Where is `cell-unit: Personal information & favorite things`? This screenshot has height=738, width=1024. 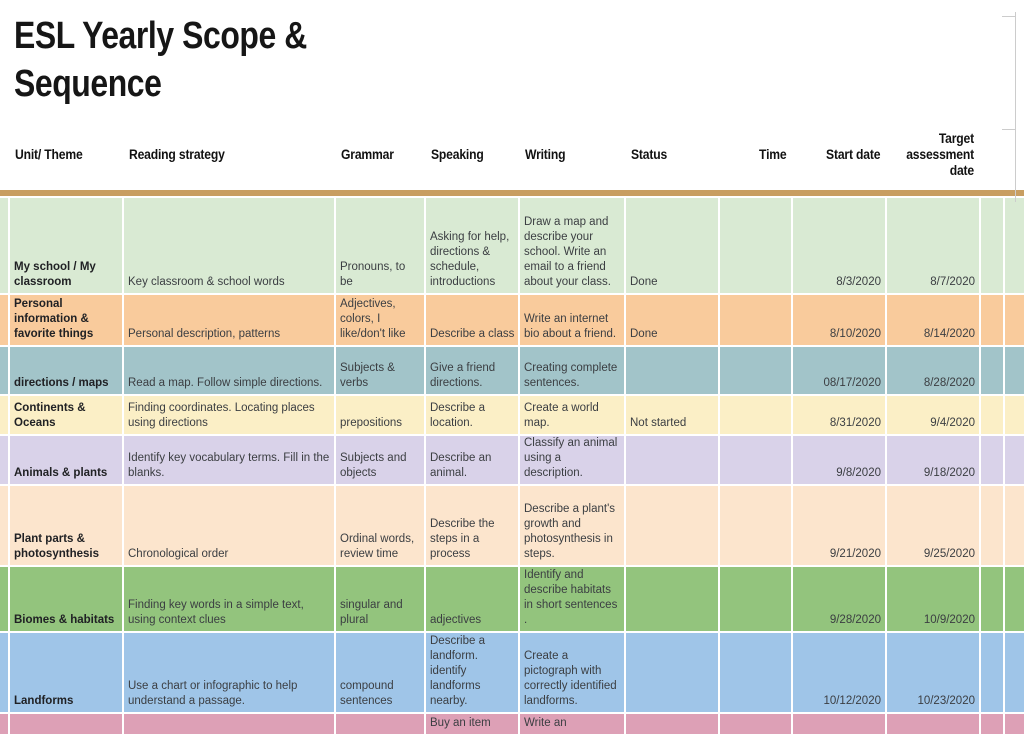 cell-unit: Personal information & favorite things is located at coordinates (66, 320).